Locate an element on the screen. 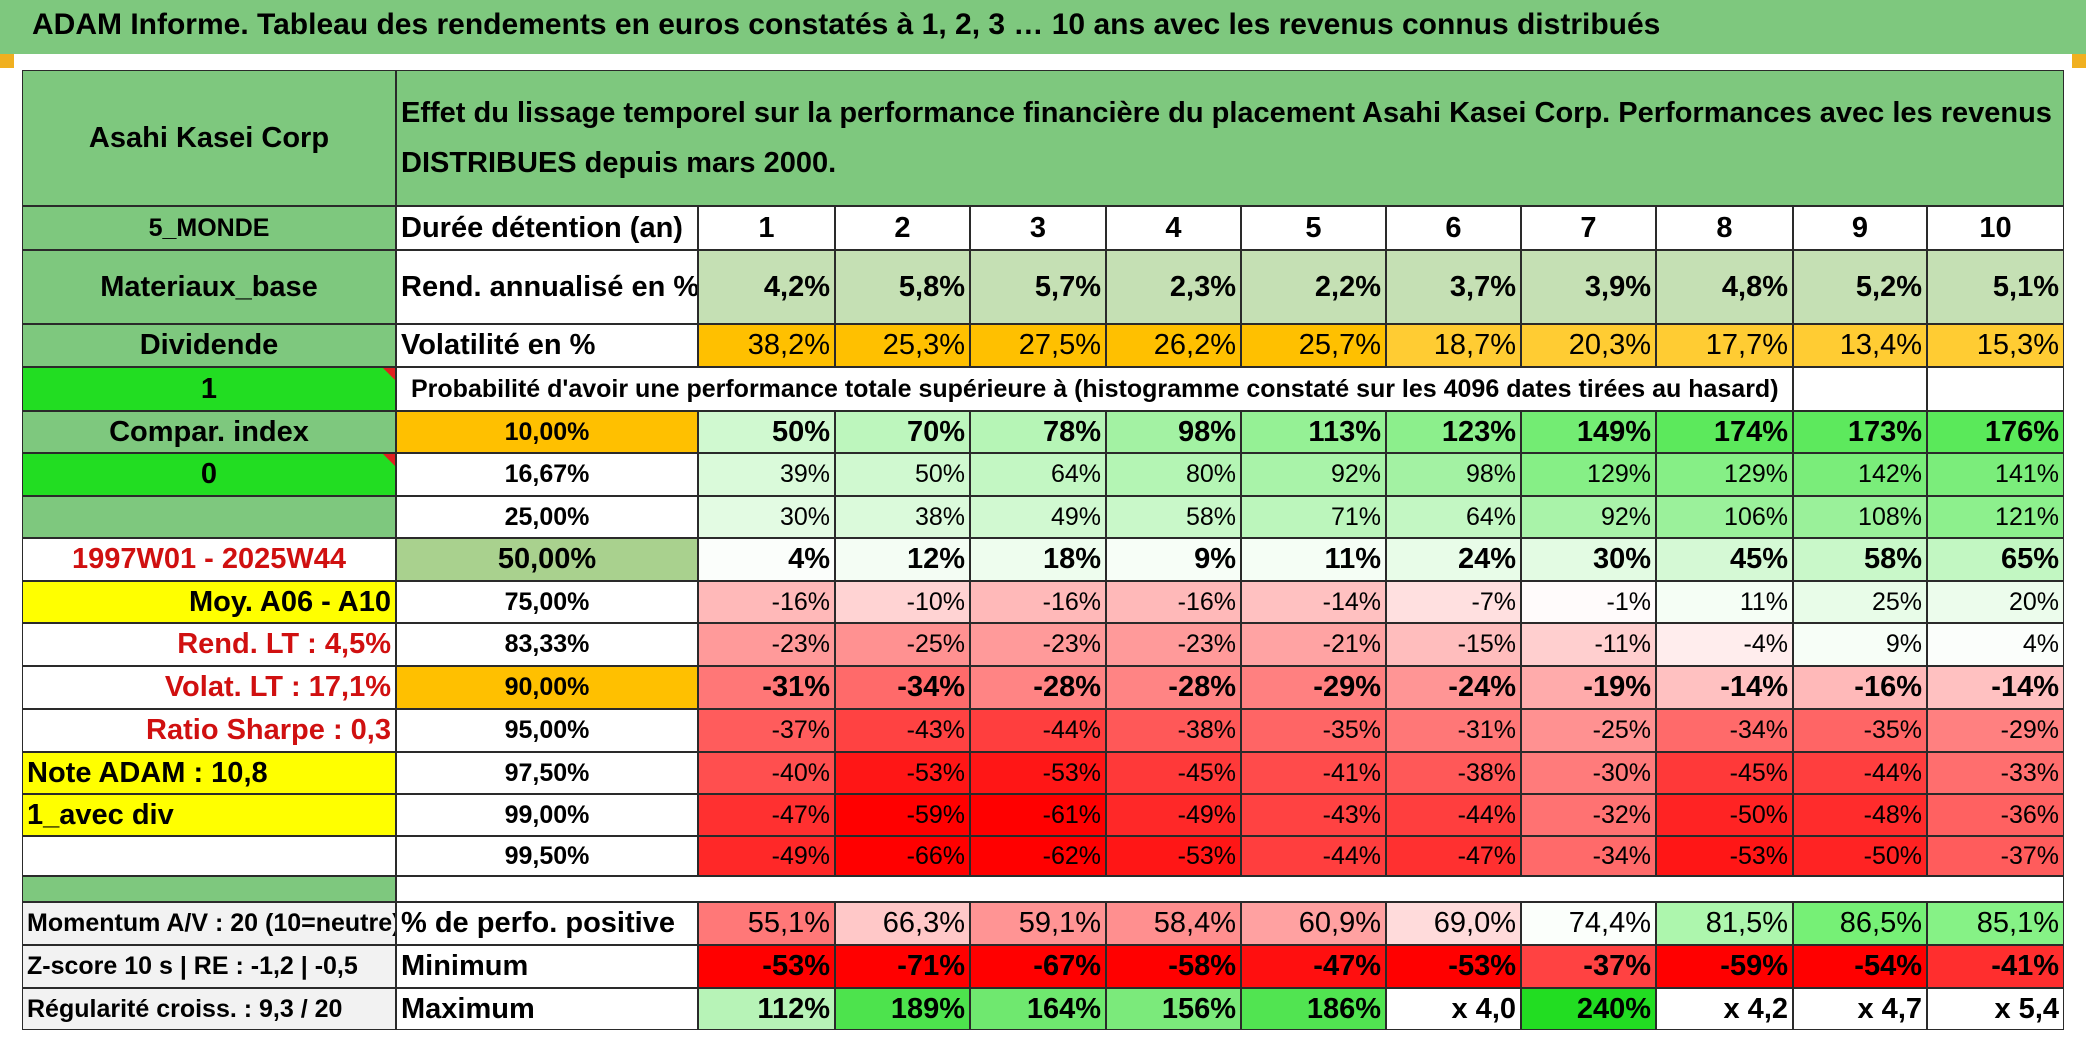  probability-cell: 98% is located at coordinates (1453, 474).